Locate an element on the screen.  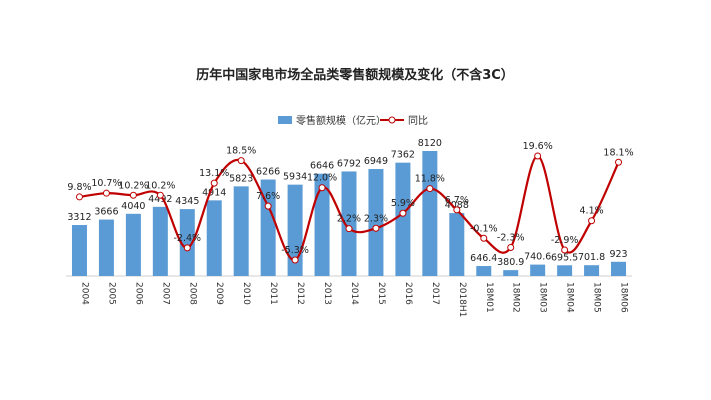
bar-value-label: 923 is located at coordinates (618, 254).